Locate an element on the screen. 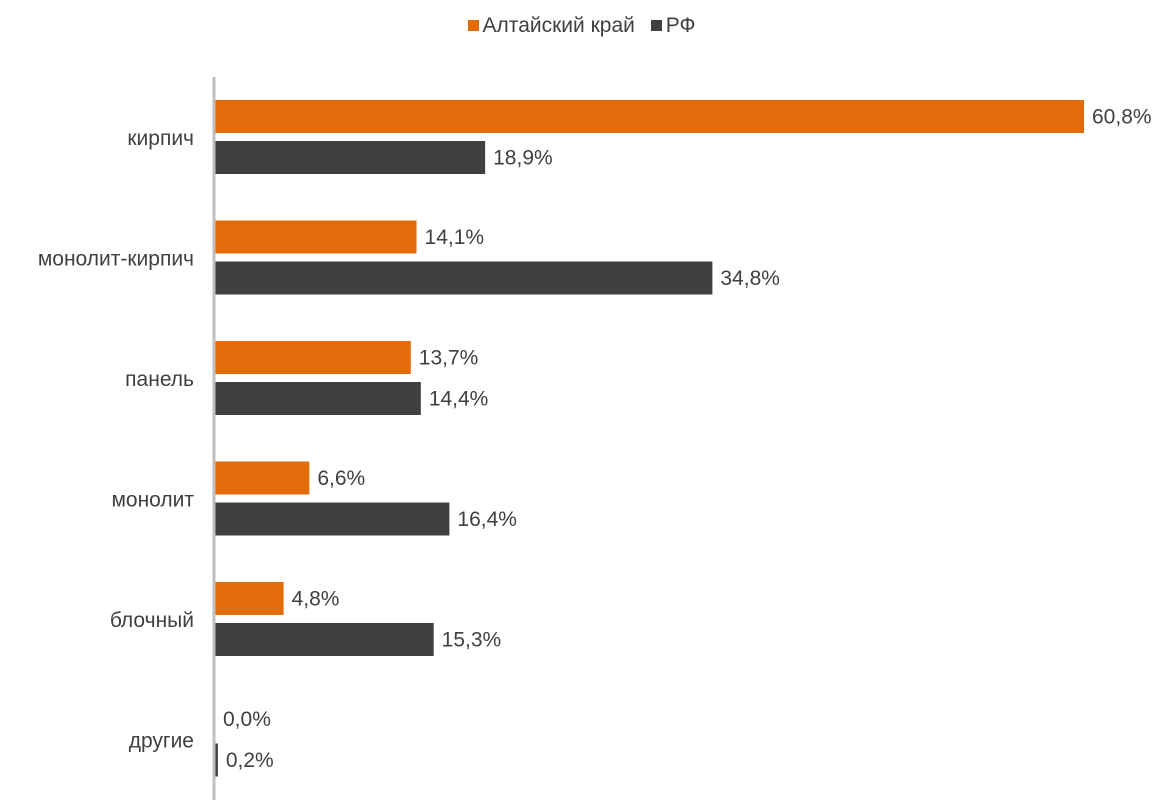 This screenshot has height=803, width=1163. data-label-rf: 34,8% is located at coordinates (750, 278).